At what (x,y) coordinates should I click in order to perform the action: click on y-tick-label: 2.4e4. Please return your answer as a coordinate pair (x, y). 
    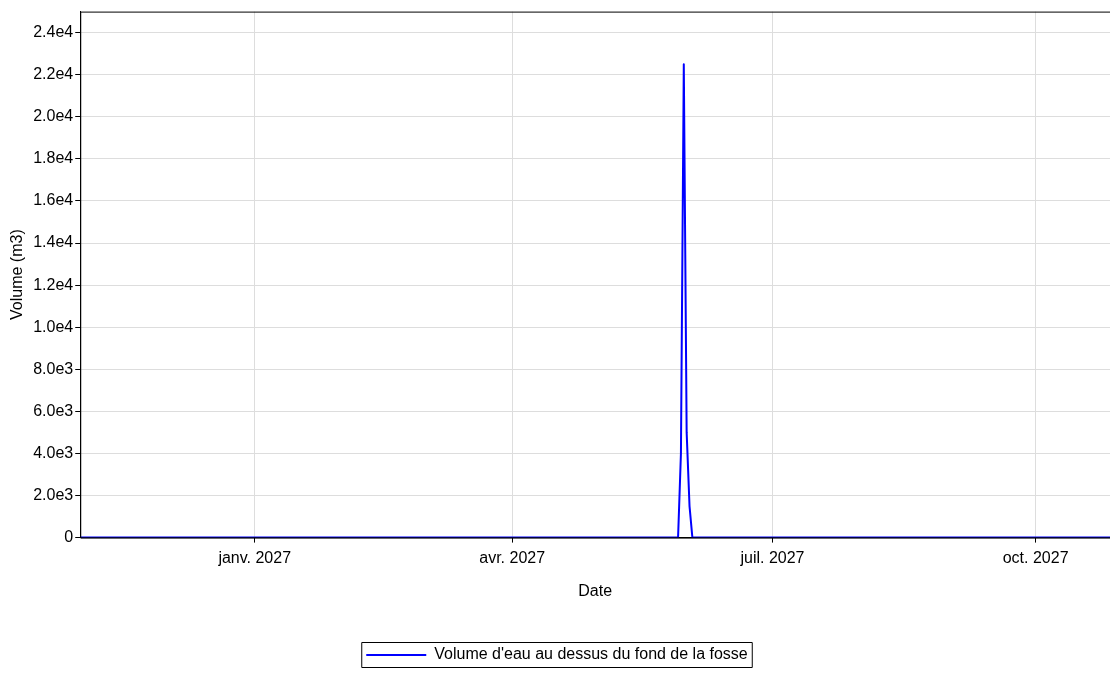
    Looking at the image, I should click on (53, 32).